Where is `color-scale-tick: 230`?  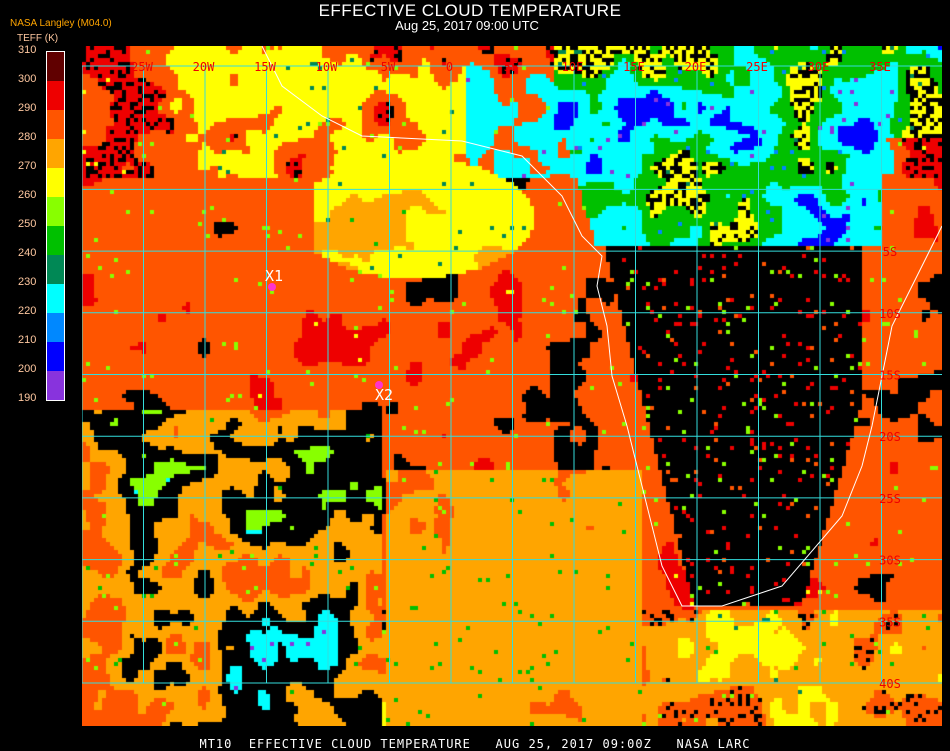
color-scale-tick: 230 is located at coordinates (27, 282).